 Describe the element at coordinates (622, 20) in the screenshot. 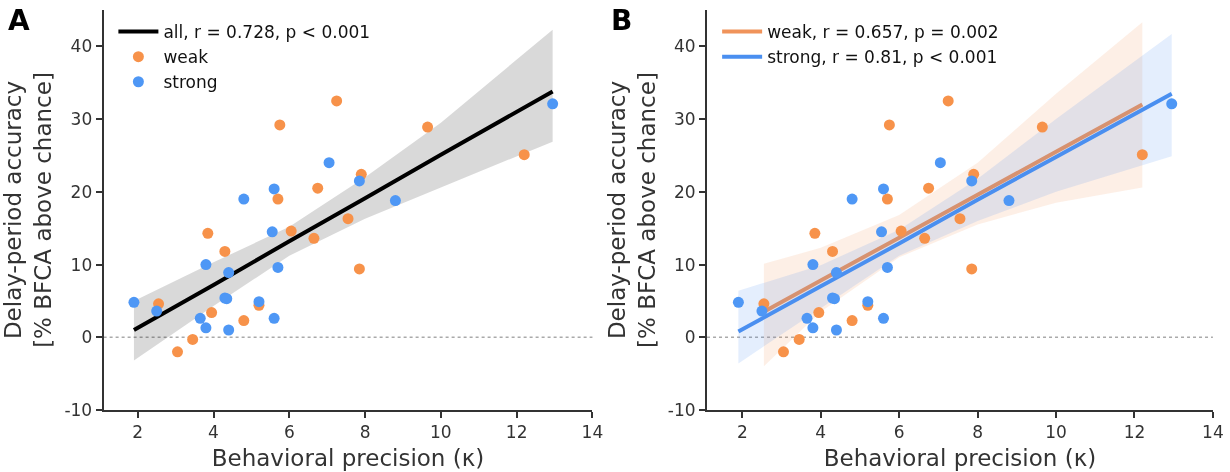

I see `text: B` at that location.